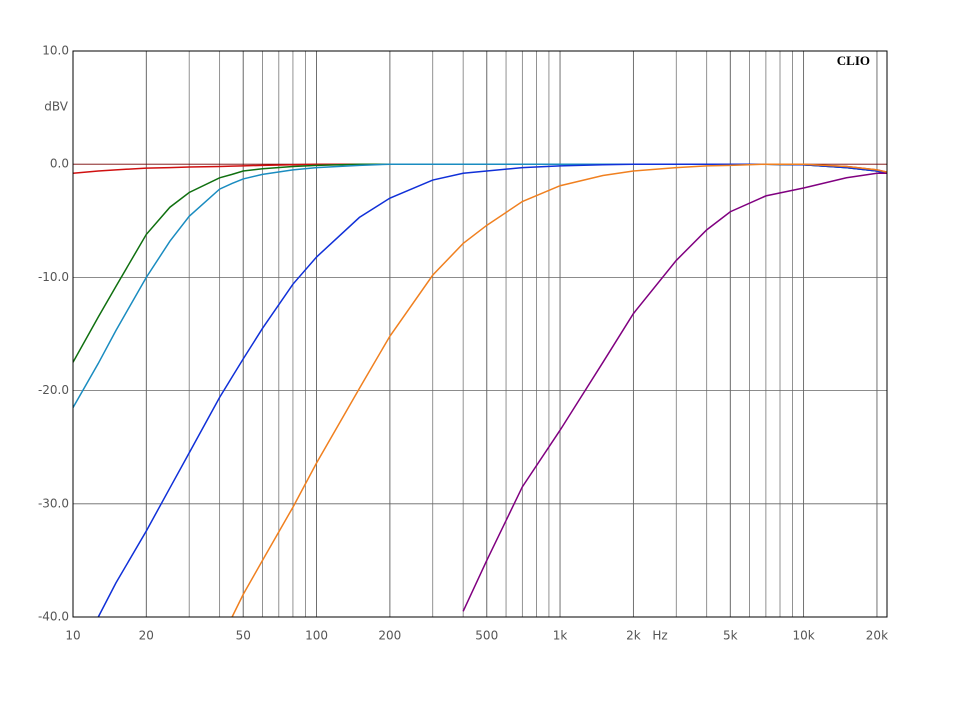  What do you see at coordinates (316, 636) in the screenshot?
I see `x-tick-label: 100` at bounding box center [316, 636].